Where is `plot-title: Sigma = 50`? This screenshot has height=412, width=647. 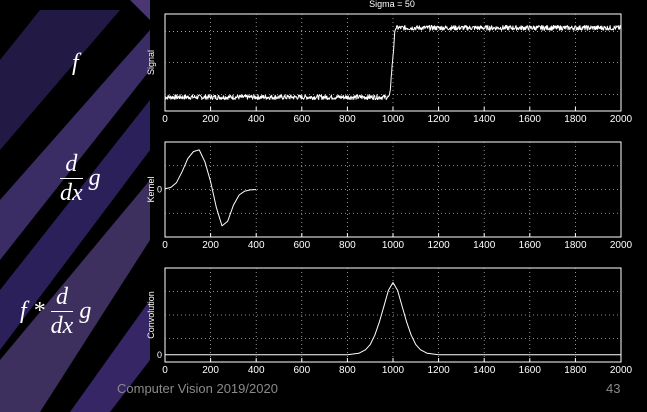 plot-title: Sigma = 50 is located at coordinates (392, 4).